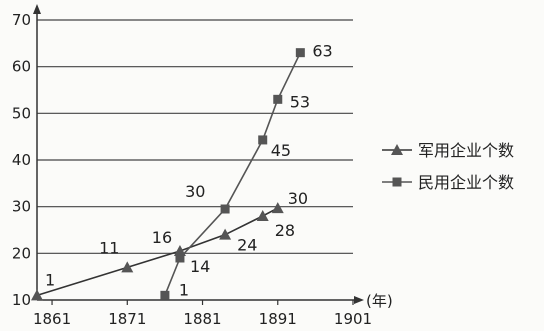 This screenshot has height=331, width=544. I want to click on data-label: 14, so click(200, 266).